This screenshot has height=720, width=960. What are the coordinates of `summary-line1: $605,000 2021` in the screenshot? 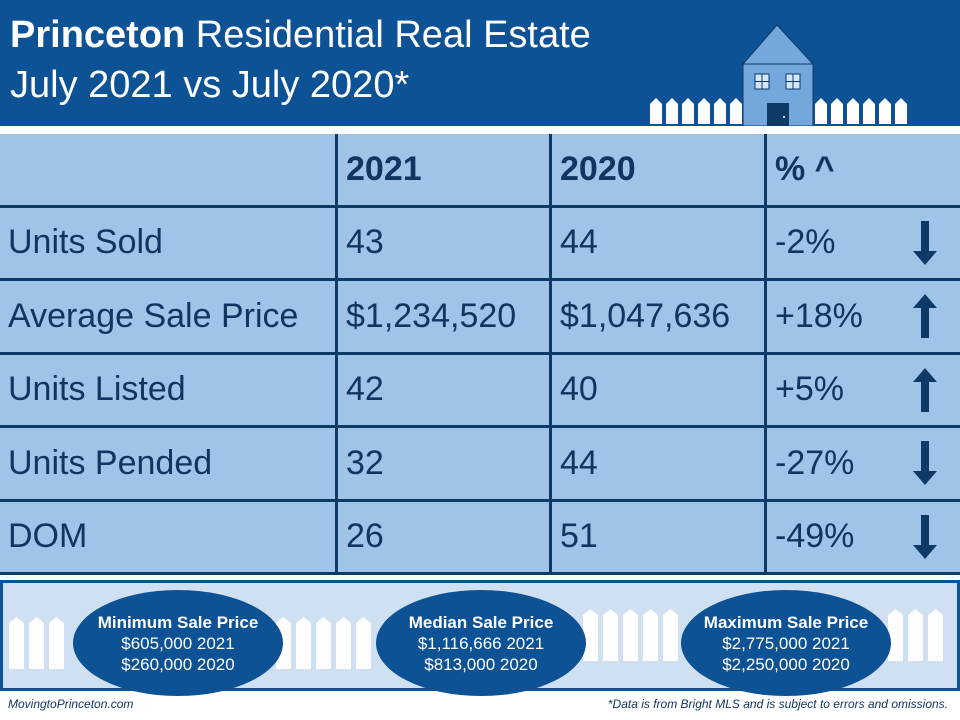 It's located at (178, 643).